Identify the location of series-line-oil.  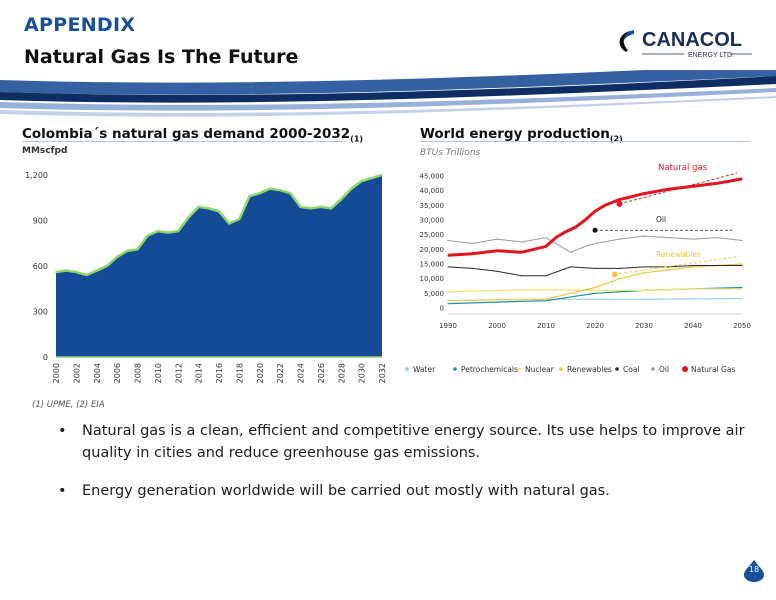
(595, 244).